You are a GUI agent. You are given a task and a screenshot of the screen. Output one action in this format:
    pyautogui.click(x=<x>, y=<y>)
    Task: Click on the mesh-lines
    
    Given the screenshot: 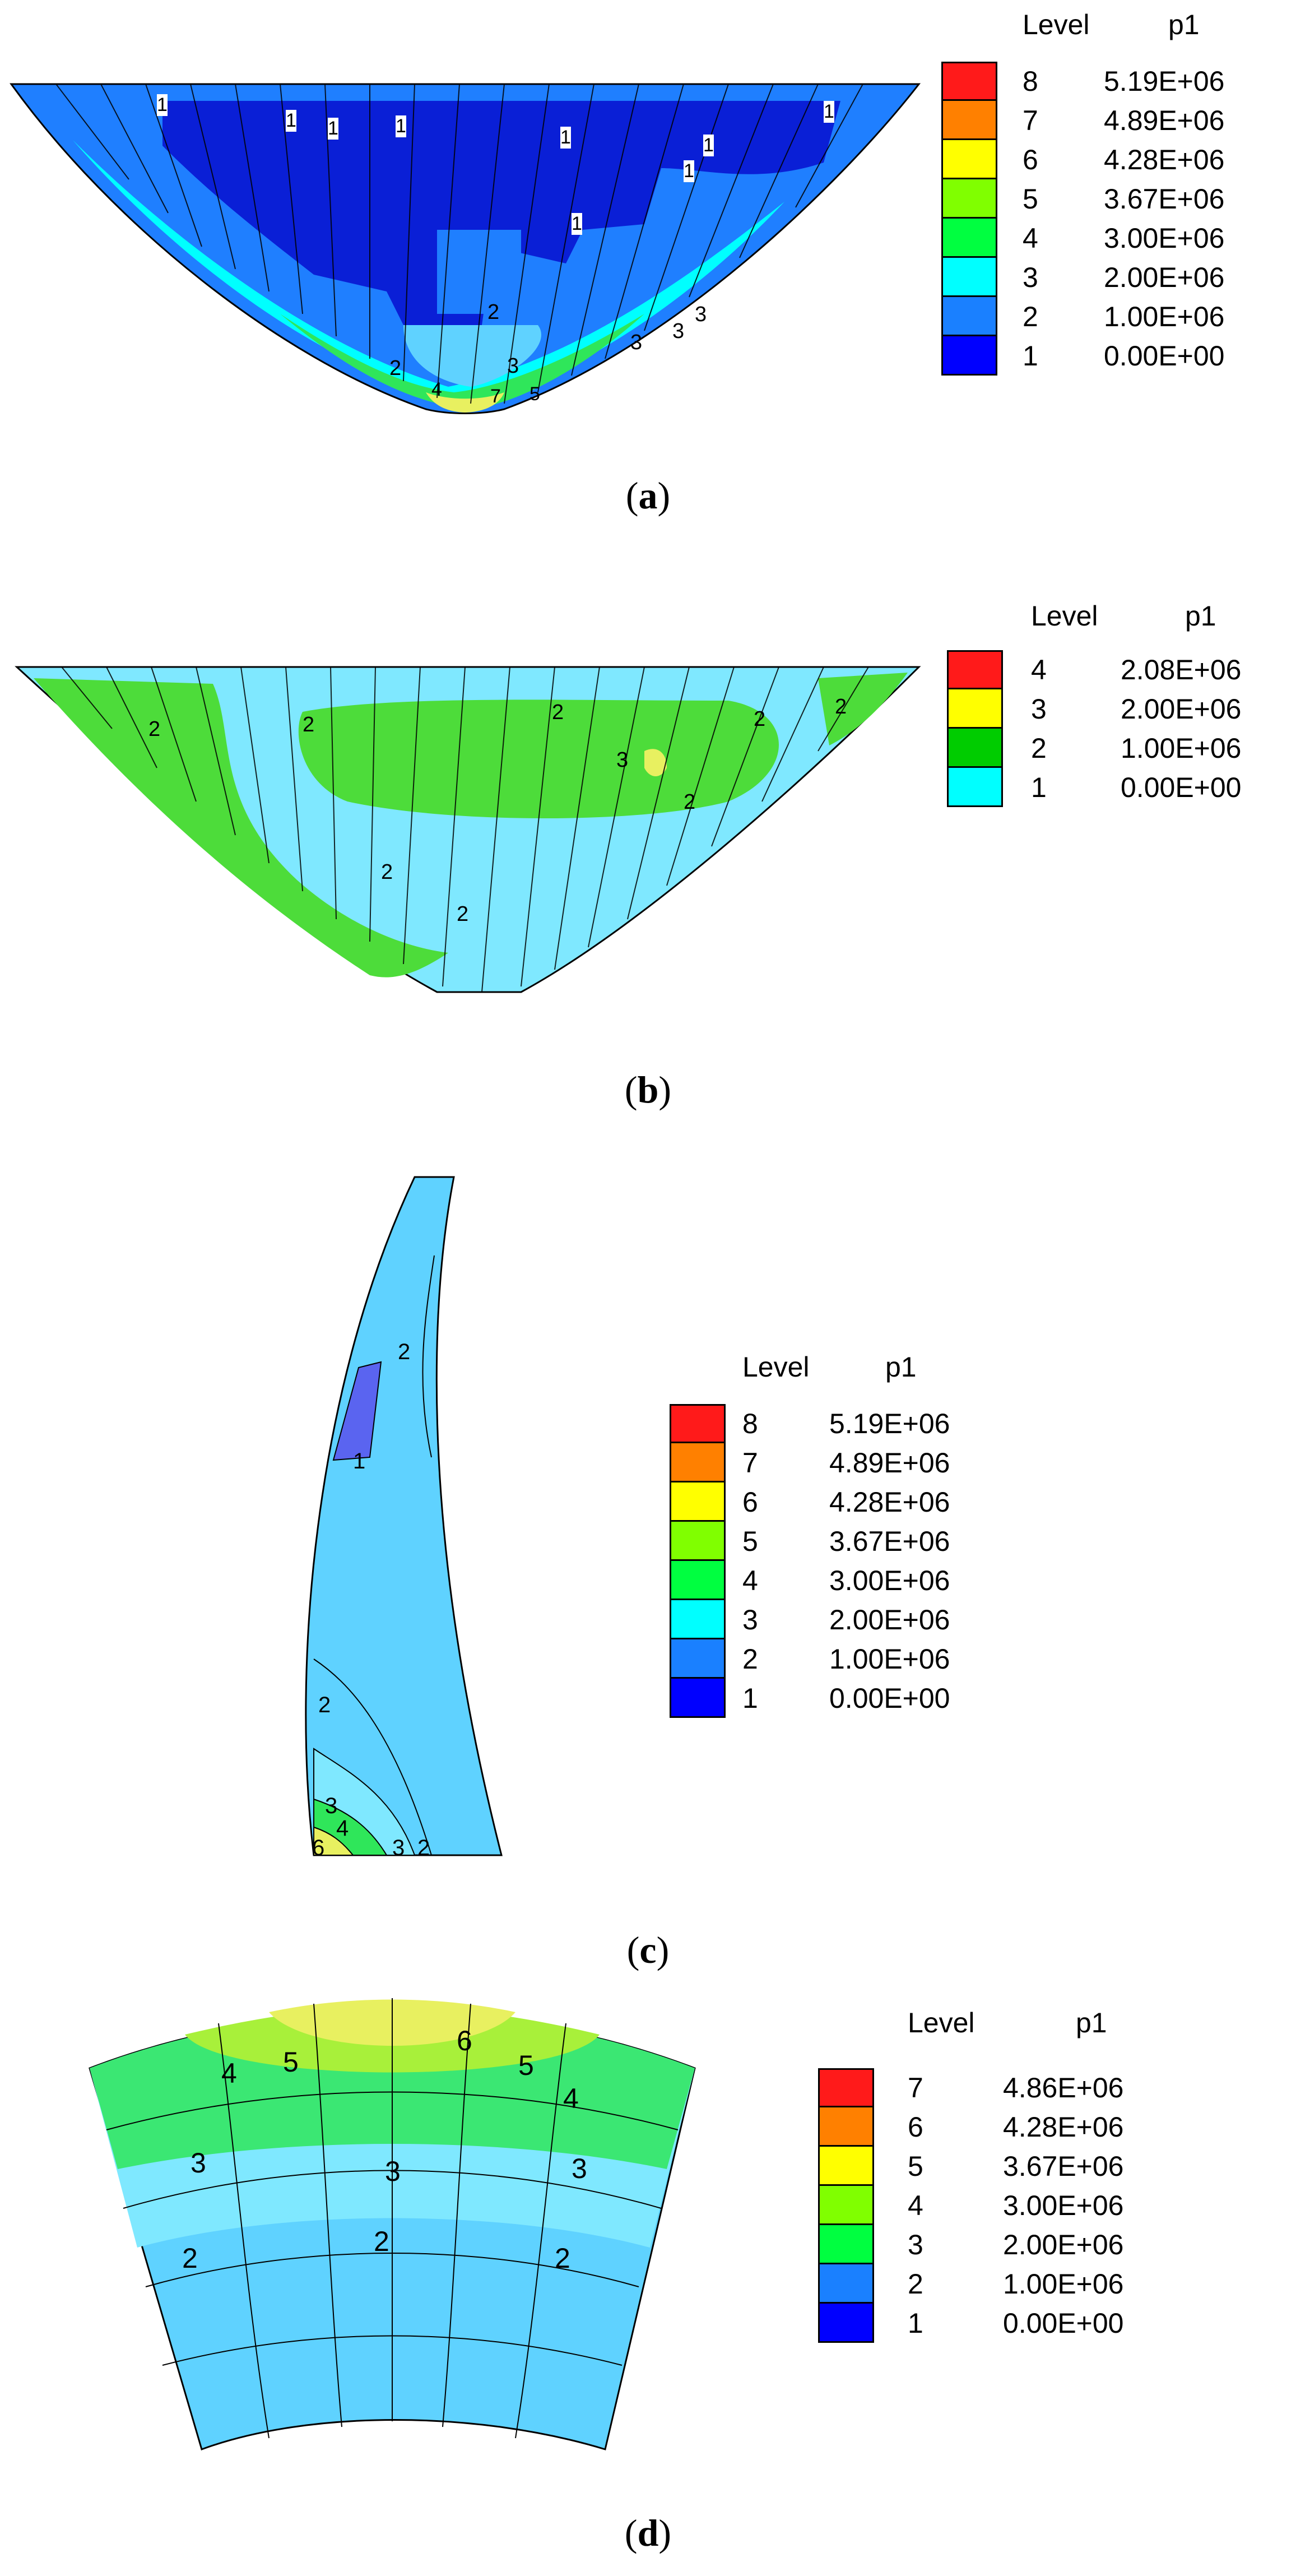 What is the action you would take?
    pyautogui.click(x=459, y=244)
    